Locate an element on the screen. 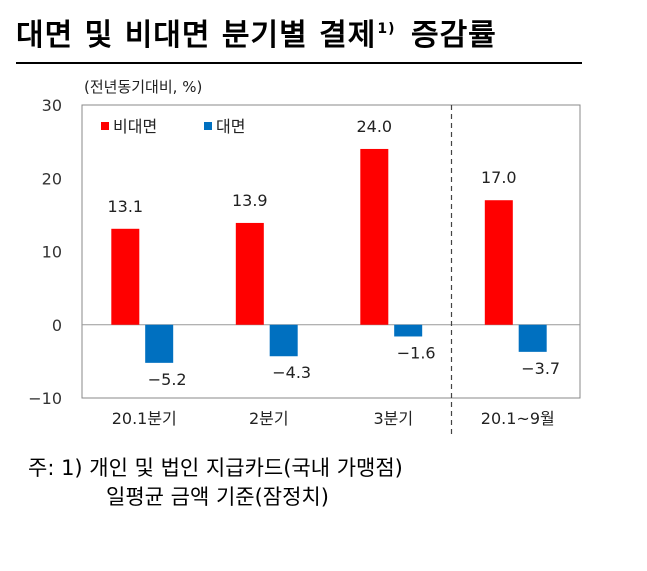 This screenshot has height=571, width=647. legend-label: 비대면 is located at coordinates (135, 126).